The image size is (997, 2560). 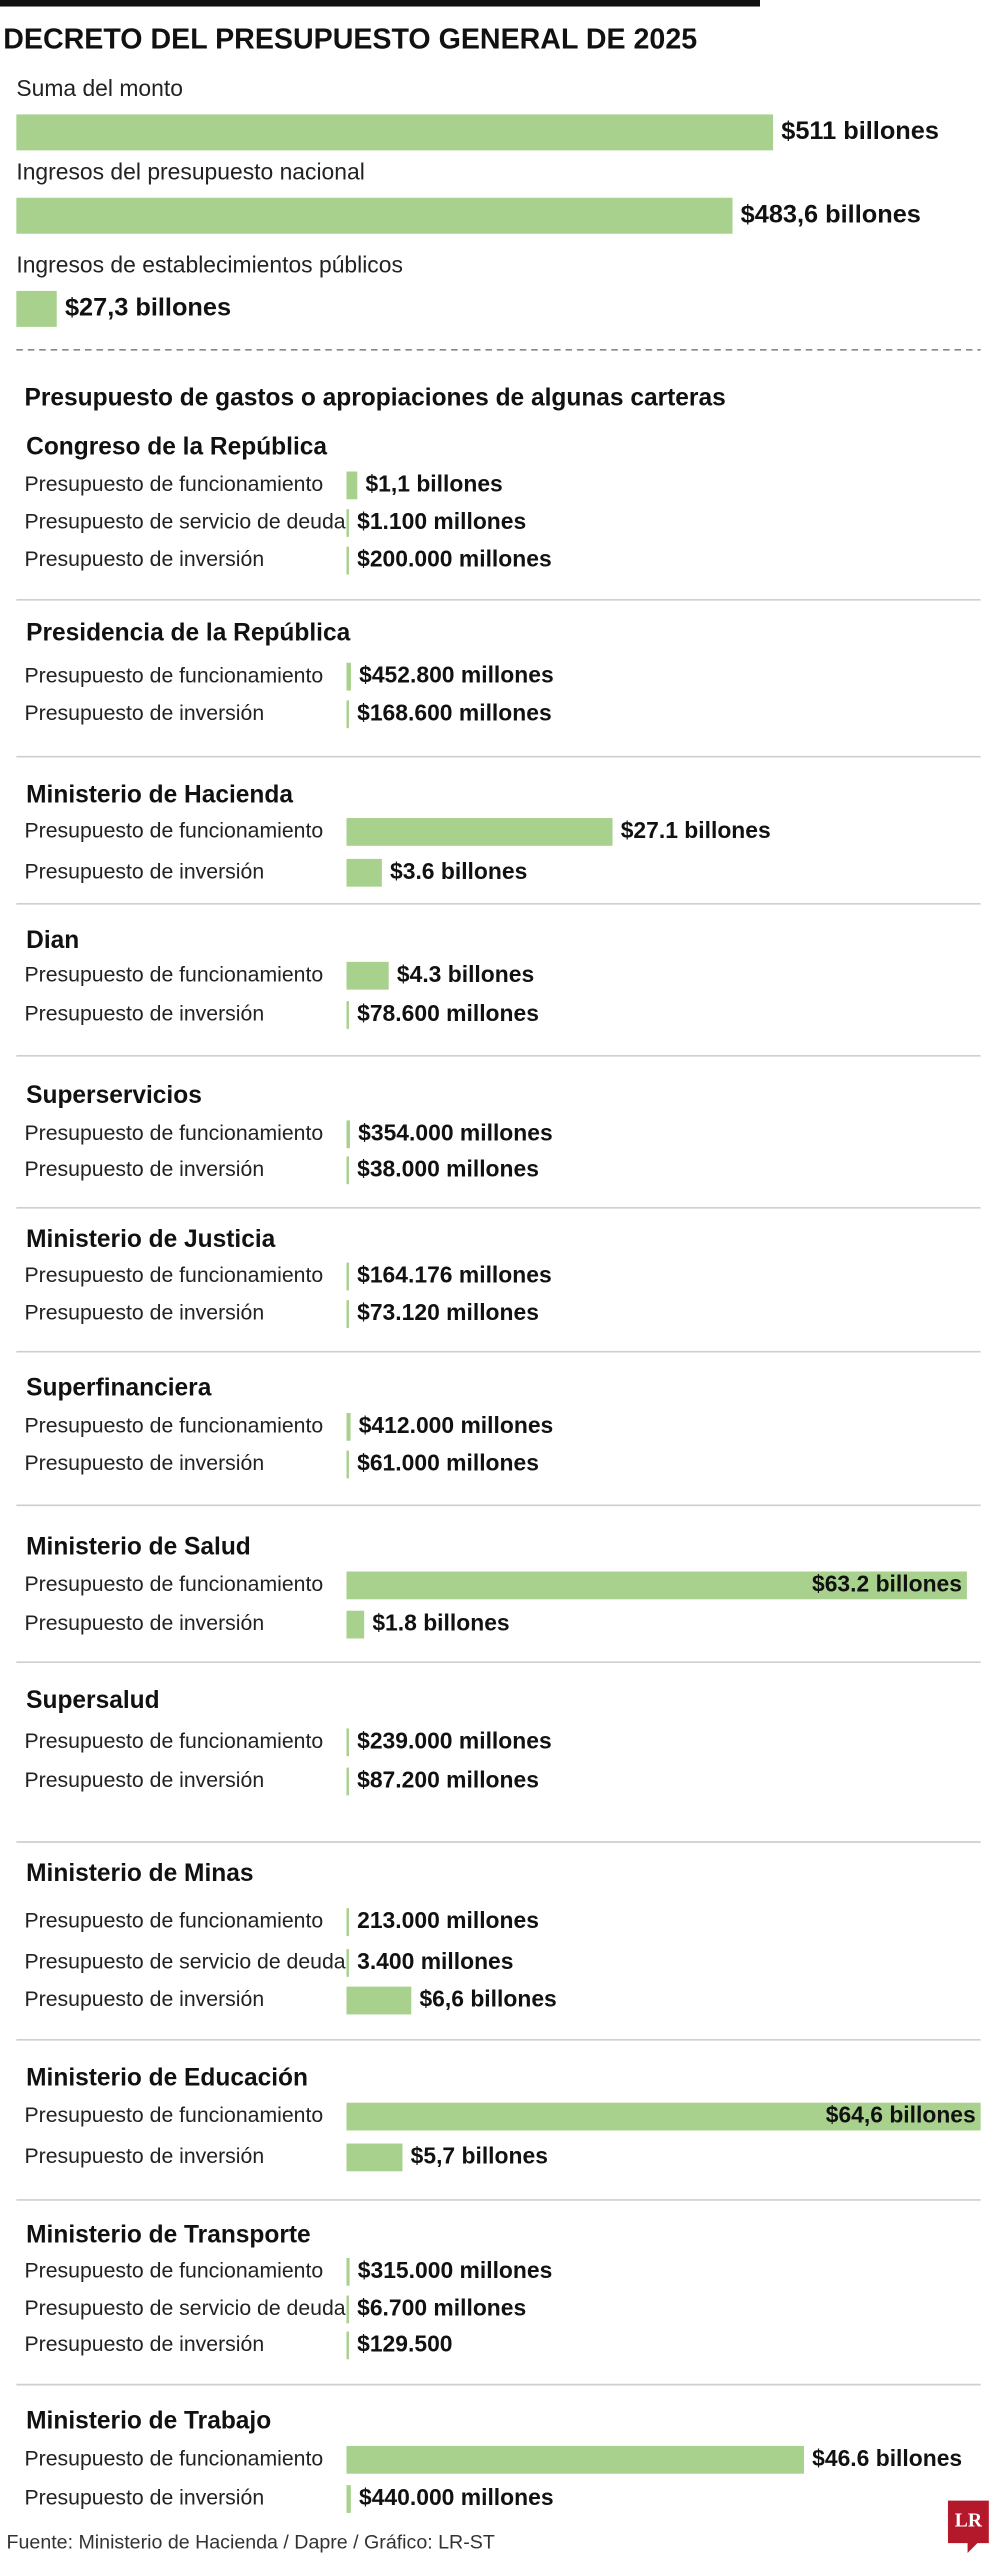 What do you see at coordinates (114, 1095) in the screenshot?
I see `section-title: Superservicios` at bounding box center [114, 1095].